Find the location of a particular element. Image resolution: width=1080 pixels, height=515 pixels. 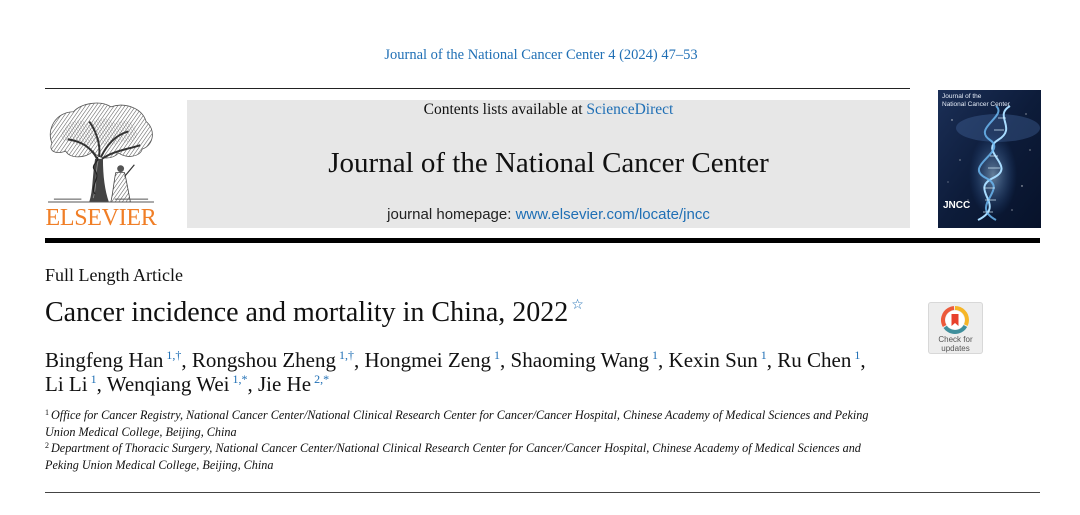

affiliation-1-continued: Union Medical College, Beijing, China is located at coordinates (456, 432).